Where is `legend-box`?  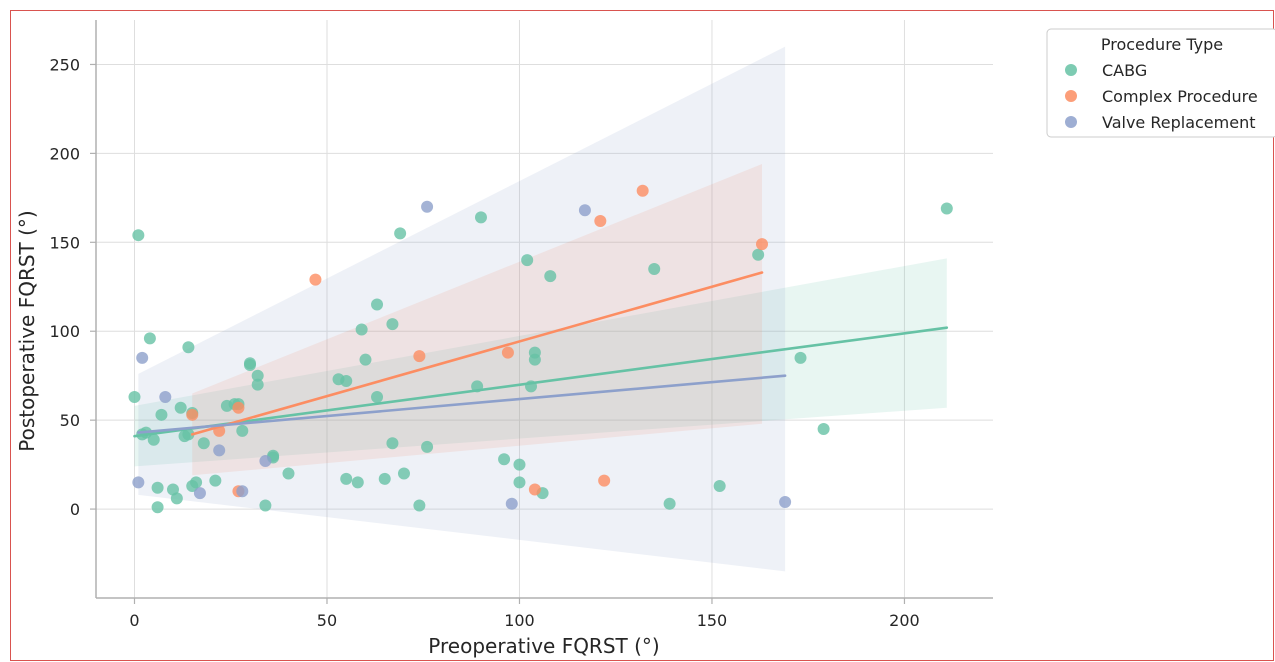 legend-box is located at coordinates (1160, 83).